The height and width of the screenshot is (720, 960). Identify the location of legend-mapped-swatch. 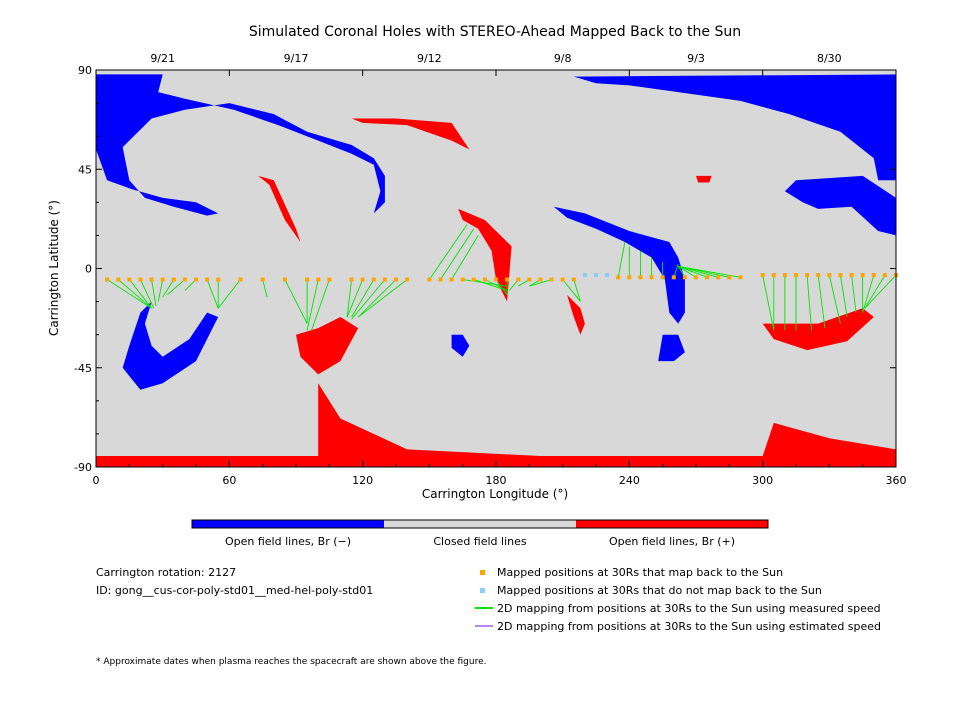
(482, 572).